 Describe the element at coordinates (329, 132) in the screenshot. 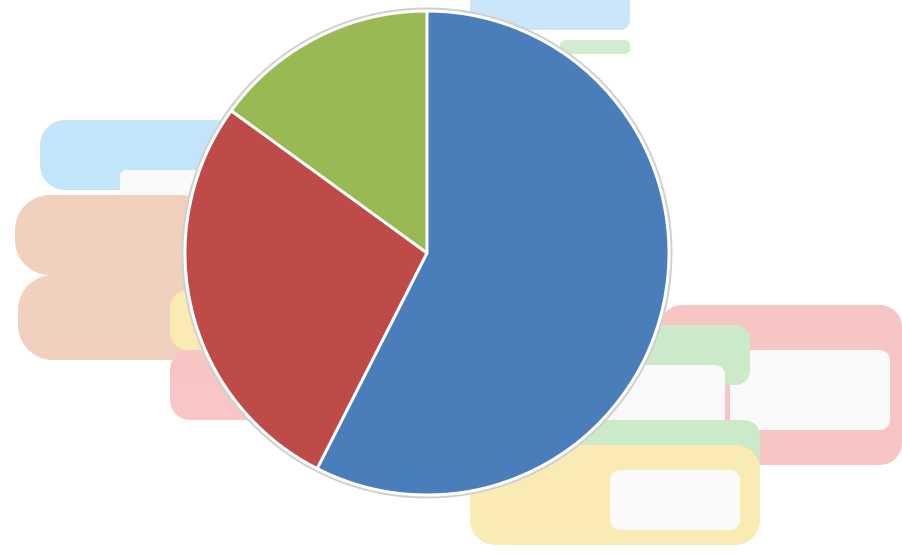

I see `pie-slice` at that location.